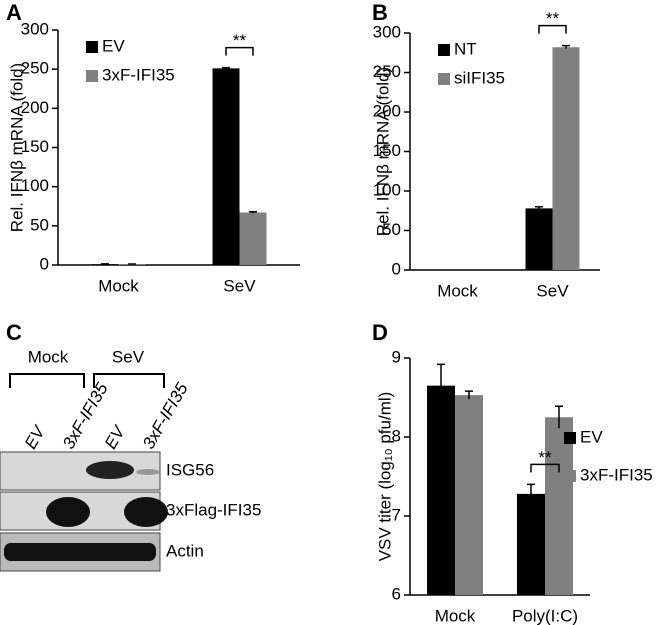 Image resolution: width=666 pixels, height=625 pixels. I want to click on y-tick-label: 9, so click(396, 356).